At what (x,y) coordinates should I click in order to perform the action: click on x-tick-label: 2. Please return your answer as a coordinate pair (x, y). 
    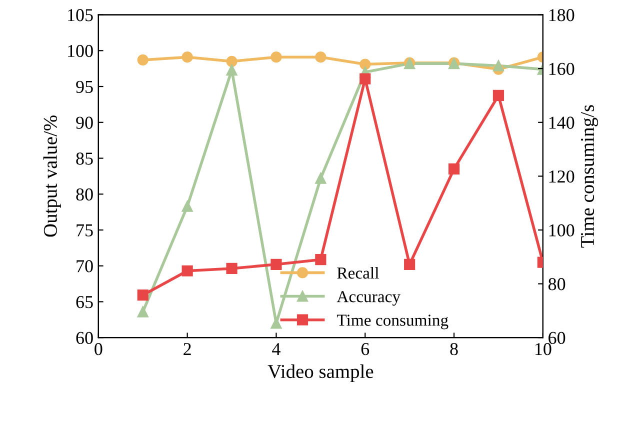
    Looking at the image, I should click on (187, 349).